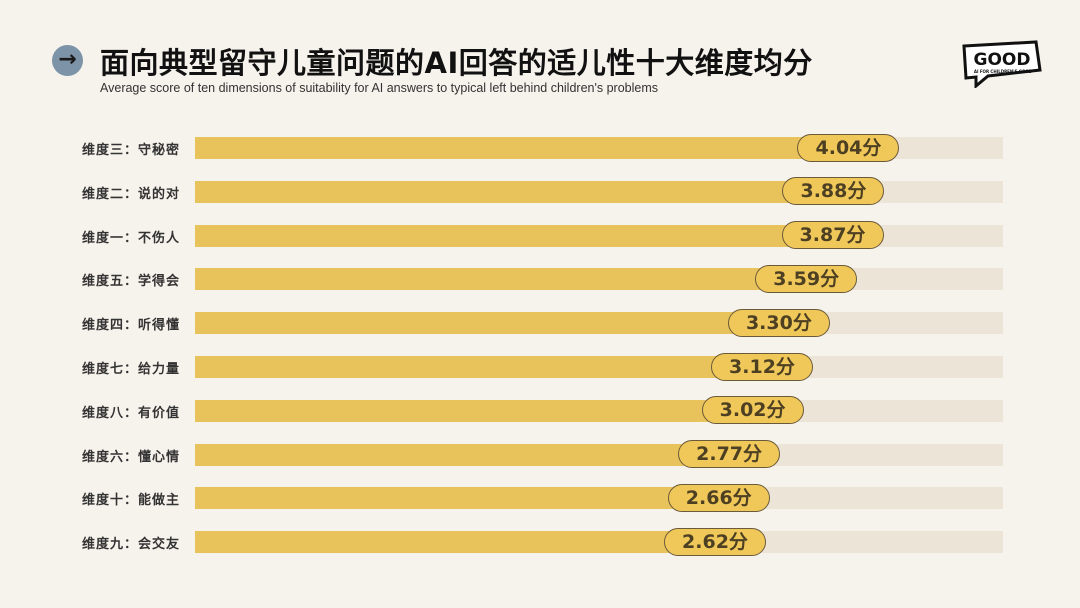 The image size is (1080, 608). What do you see at coordinates (762, 366) in the screenshot?
I see `data-label: 3.12分` at bounding box center [762, 366].